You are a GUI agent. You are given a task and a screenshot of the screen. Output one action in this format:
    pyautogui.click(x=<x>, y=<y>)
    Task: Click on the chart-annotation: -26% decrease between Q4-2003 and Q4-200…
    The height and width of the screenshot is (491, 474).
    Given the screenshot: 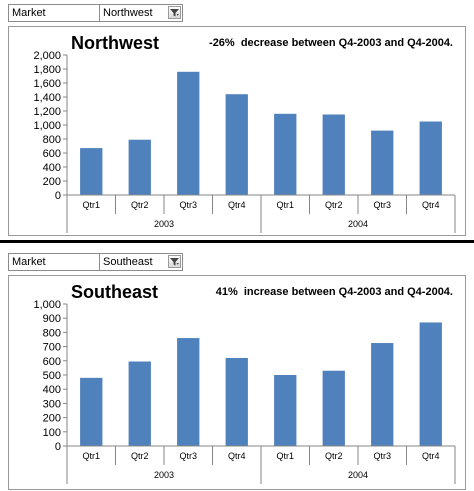 What is the action you would take?
    pyautogui.click(x=331, y=43)
    